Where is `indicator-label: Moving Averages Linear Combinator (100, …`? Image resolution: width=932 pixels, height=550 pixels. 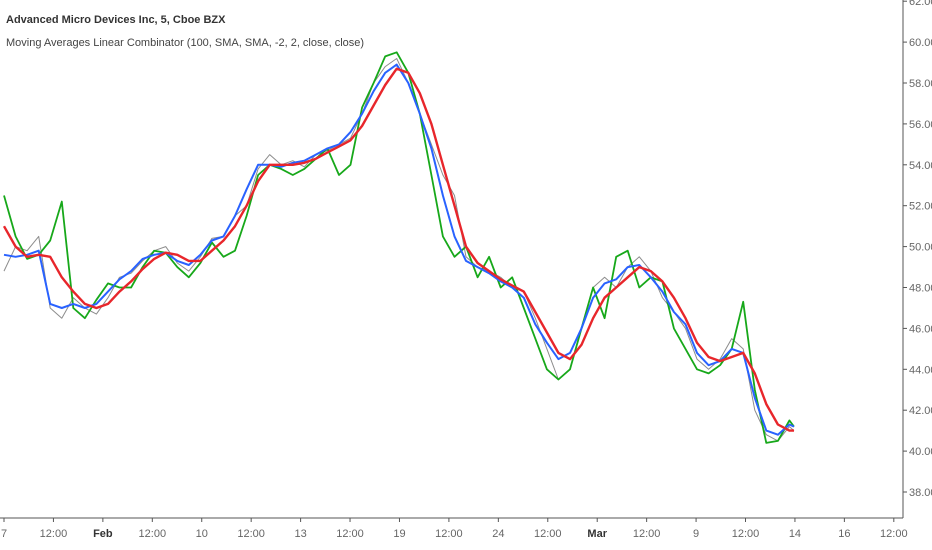
indicator-label: Moving Averages Linear Combinator (100, … is located at coordinates (185, 43).